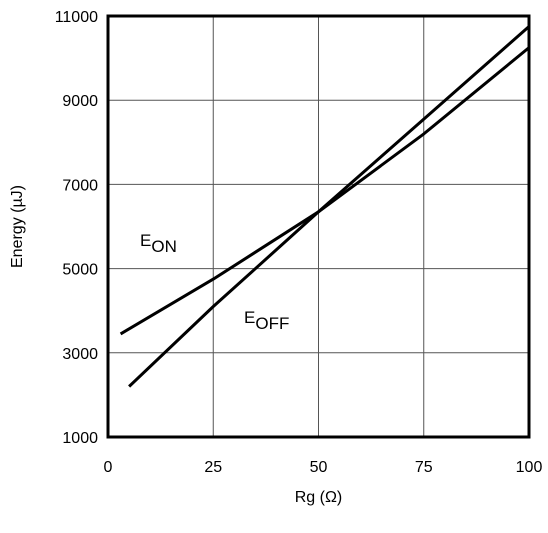 Image resolution: width=548 pixels, height=533 pixels. I want to click on x-tick-labels: 0 25 50 75 100, so click(323, 467).